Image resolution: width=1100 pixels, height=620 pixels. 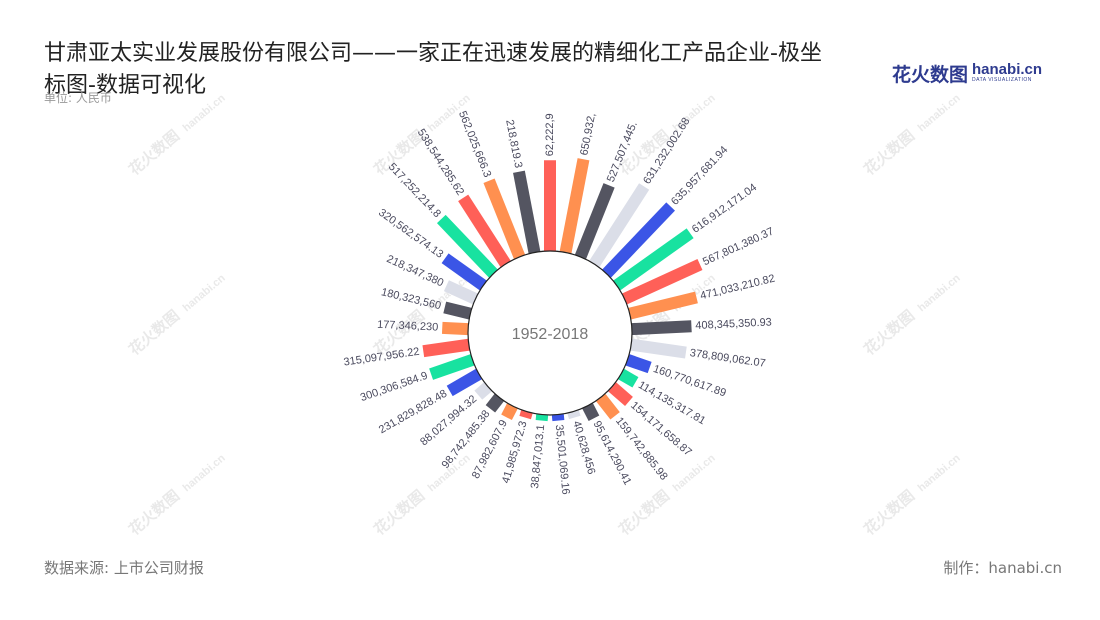 What do you see at coordinates (414, 190) in the screenshot?
I see `bar-label-29: 517,252,214.8` at bounding box center [414, 190].